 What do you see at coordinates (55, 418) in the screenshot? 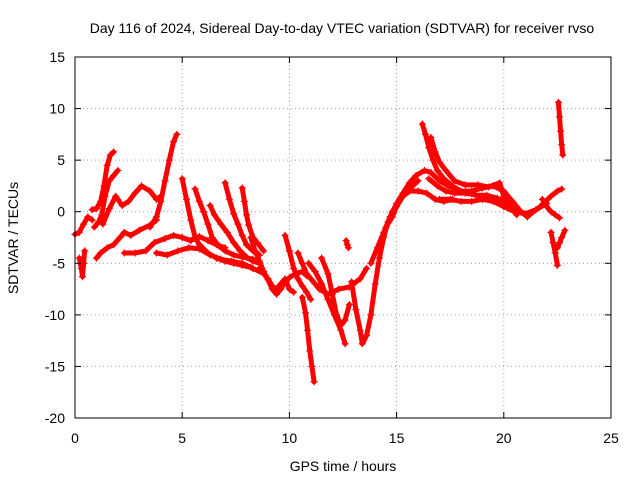
I see `y-tick-label: -20` at bounding box center [55, 418].